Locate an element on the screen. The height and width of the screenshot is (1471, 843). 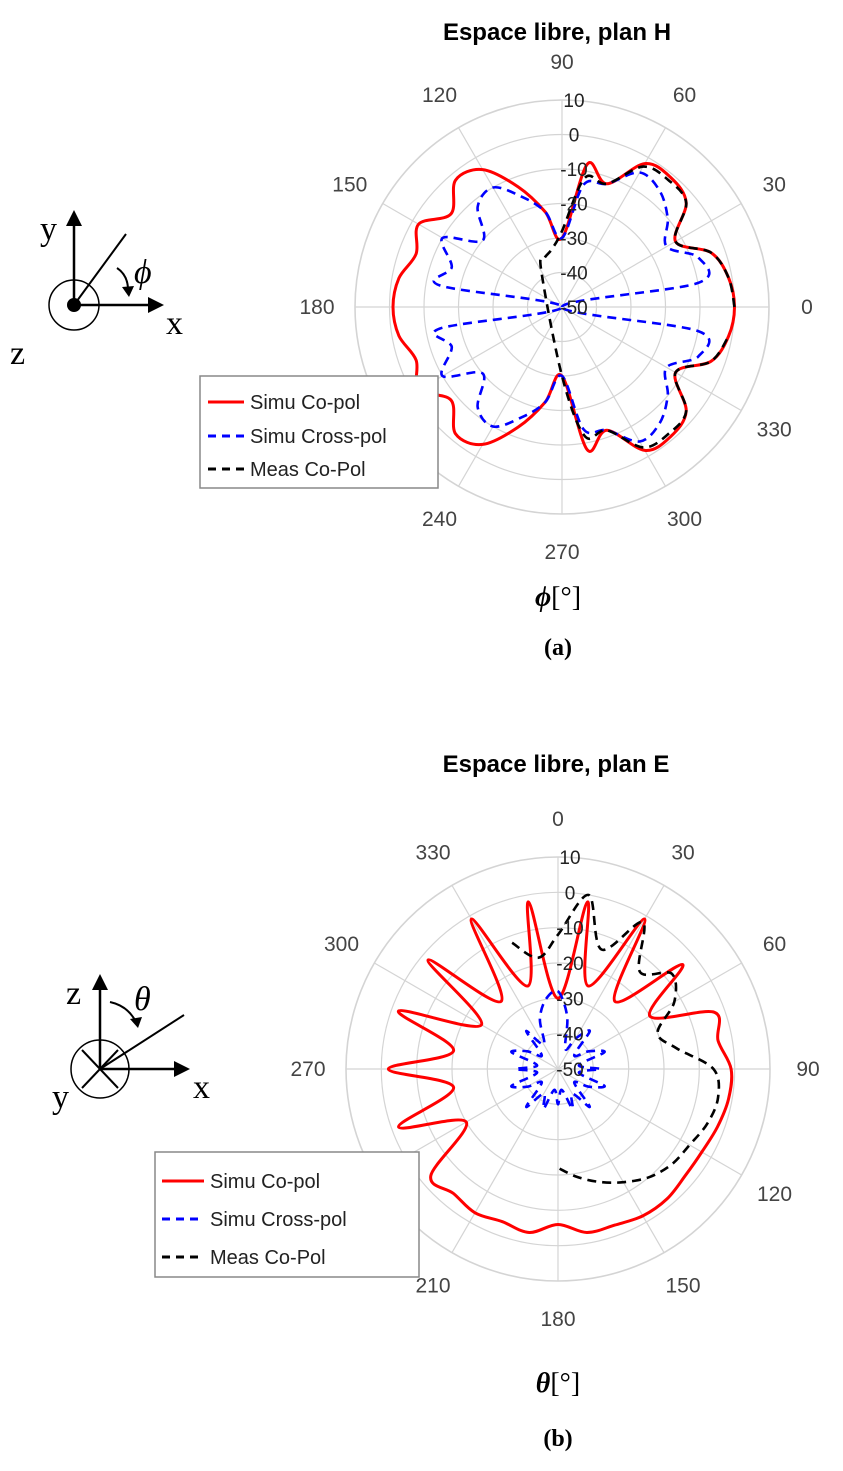
chart-title: Espace libre, plan H is located at coordinates (557, 32).